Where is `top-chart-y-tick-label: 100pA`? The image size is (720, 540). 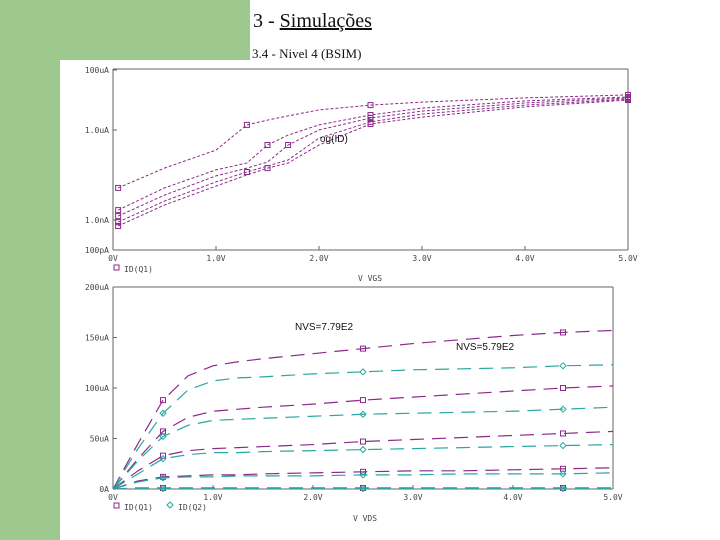 top-chart-y-tick-label: 100pA is located at coordinates (97, 250).